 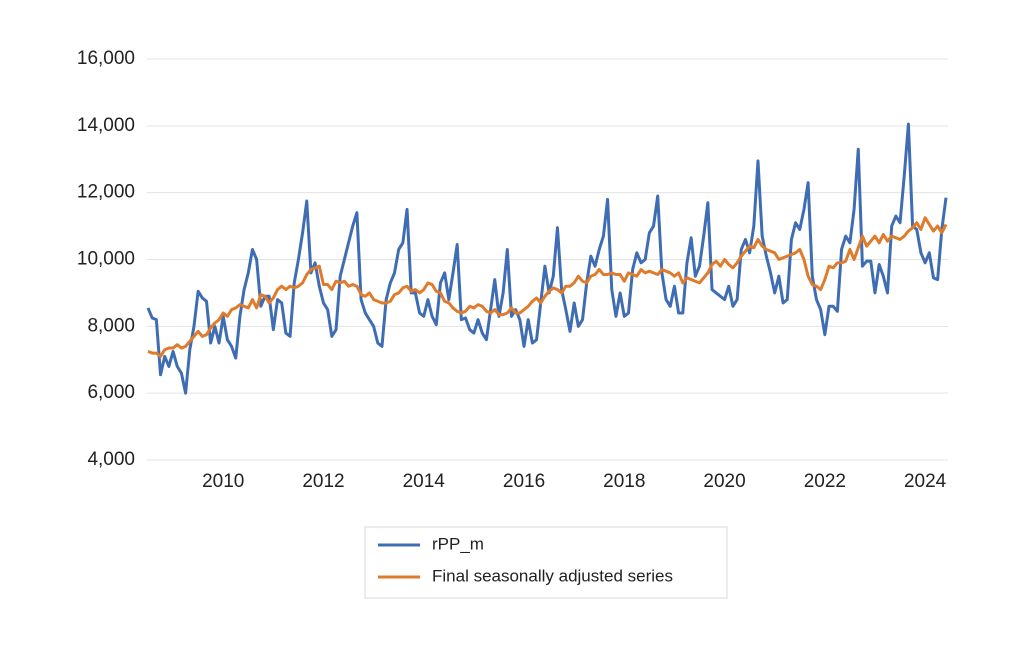 I want to click on y-tick-label: 16,000, so click(x=106, y=58).